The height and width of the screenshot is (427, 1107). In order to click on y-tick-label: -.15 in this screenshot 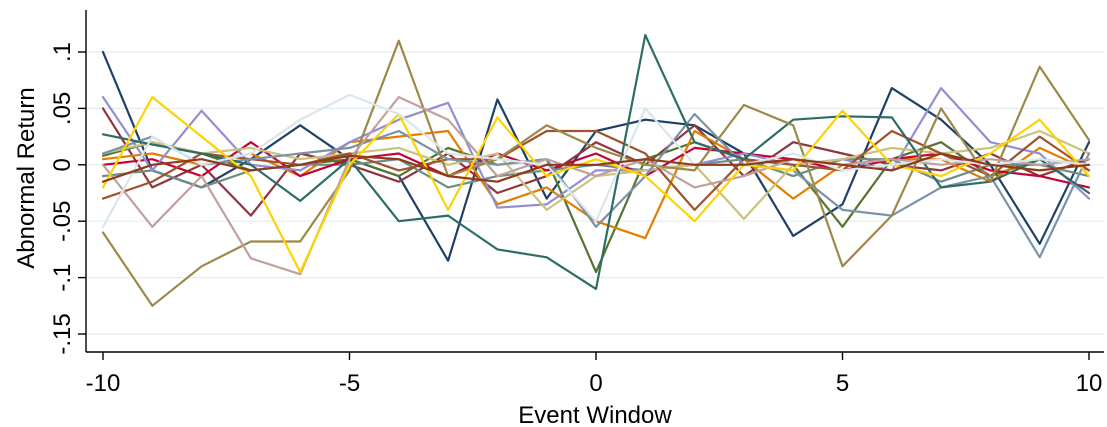, I will do `click(62, 333)`.